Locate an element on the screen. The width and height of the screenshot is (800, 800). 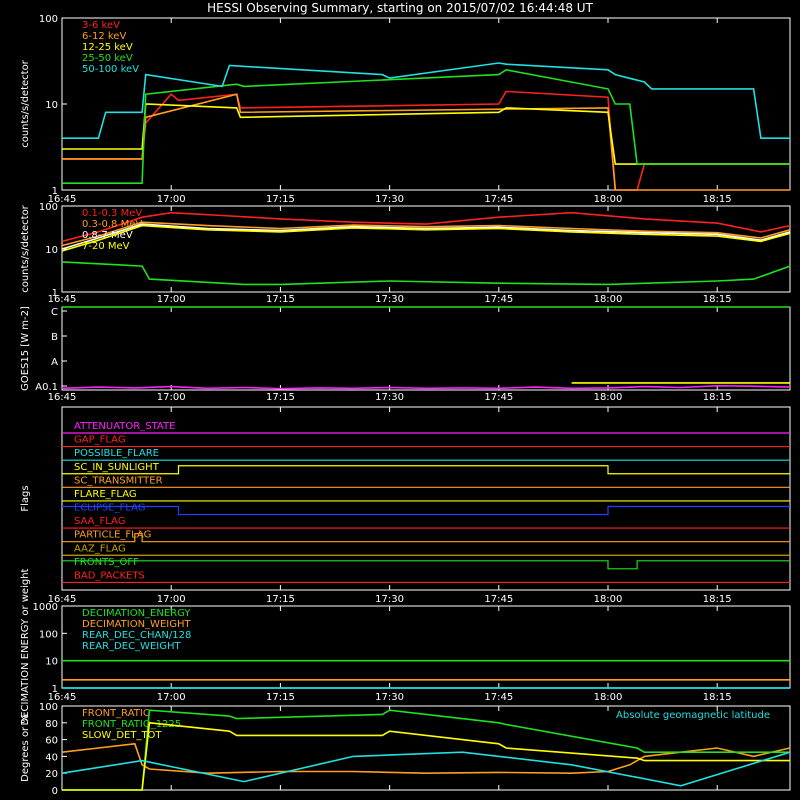
panel-flags-time-label: 17:15 is located at coordinates (280, 599).